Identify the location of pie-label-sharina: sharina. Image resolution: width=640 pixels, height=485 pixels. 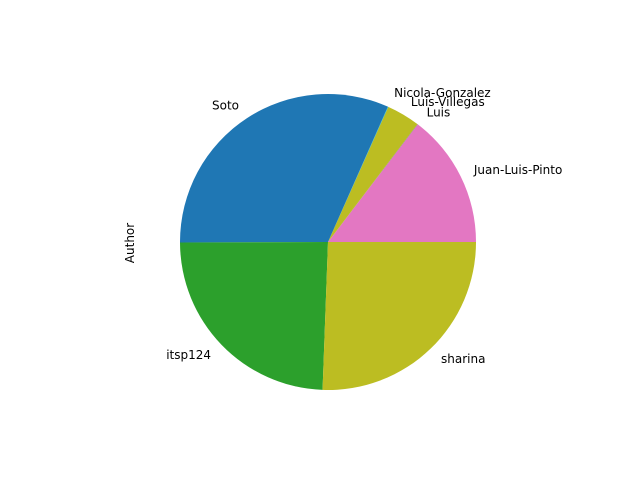
(463, 359).